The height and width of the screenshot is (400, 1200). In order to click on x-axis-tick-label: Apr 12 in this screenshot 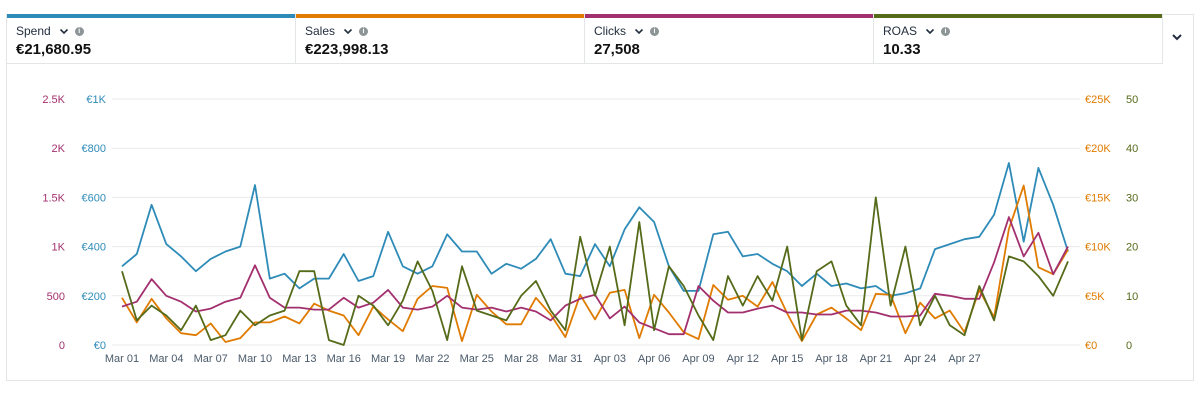, I will do `click(743, 359)`.